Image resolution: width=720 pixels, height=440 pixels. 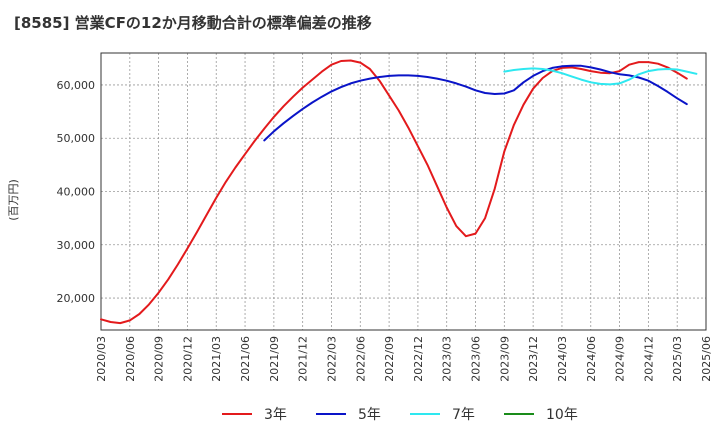 What do you see at coordinates (562, 415) in the screenshot?
I see `legend-label-4: 10年` at bounding box center [562, 415].